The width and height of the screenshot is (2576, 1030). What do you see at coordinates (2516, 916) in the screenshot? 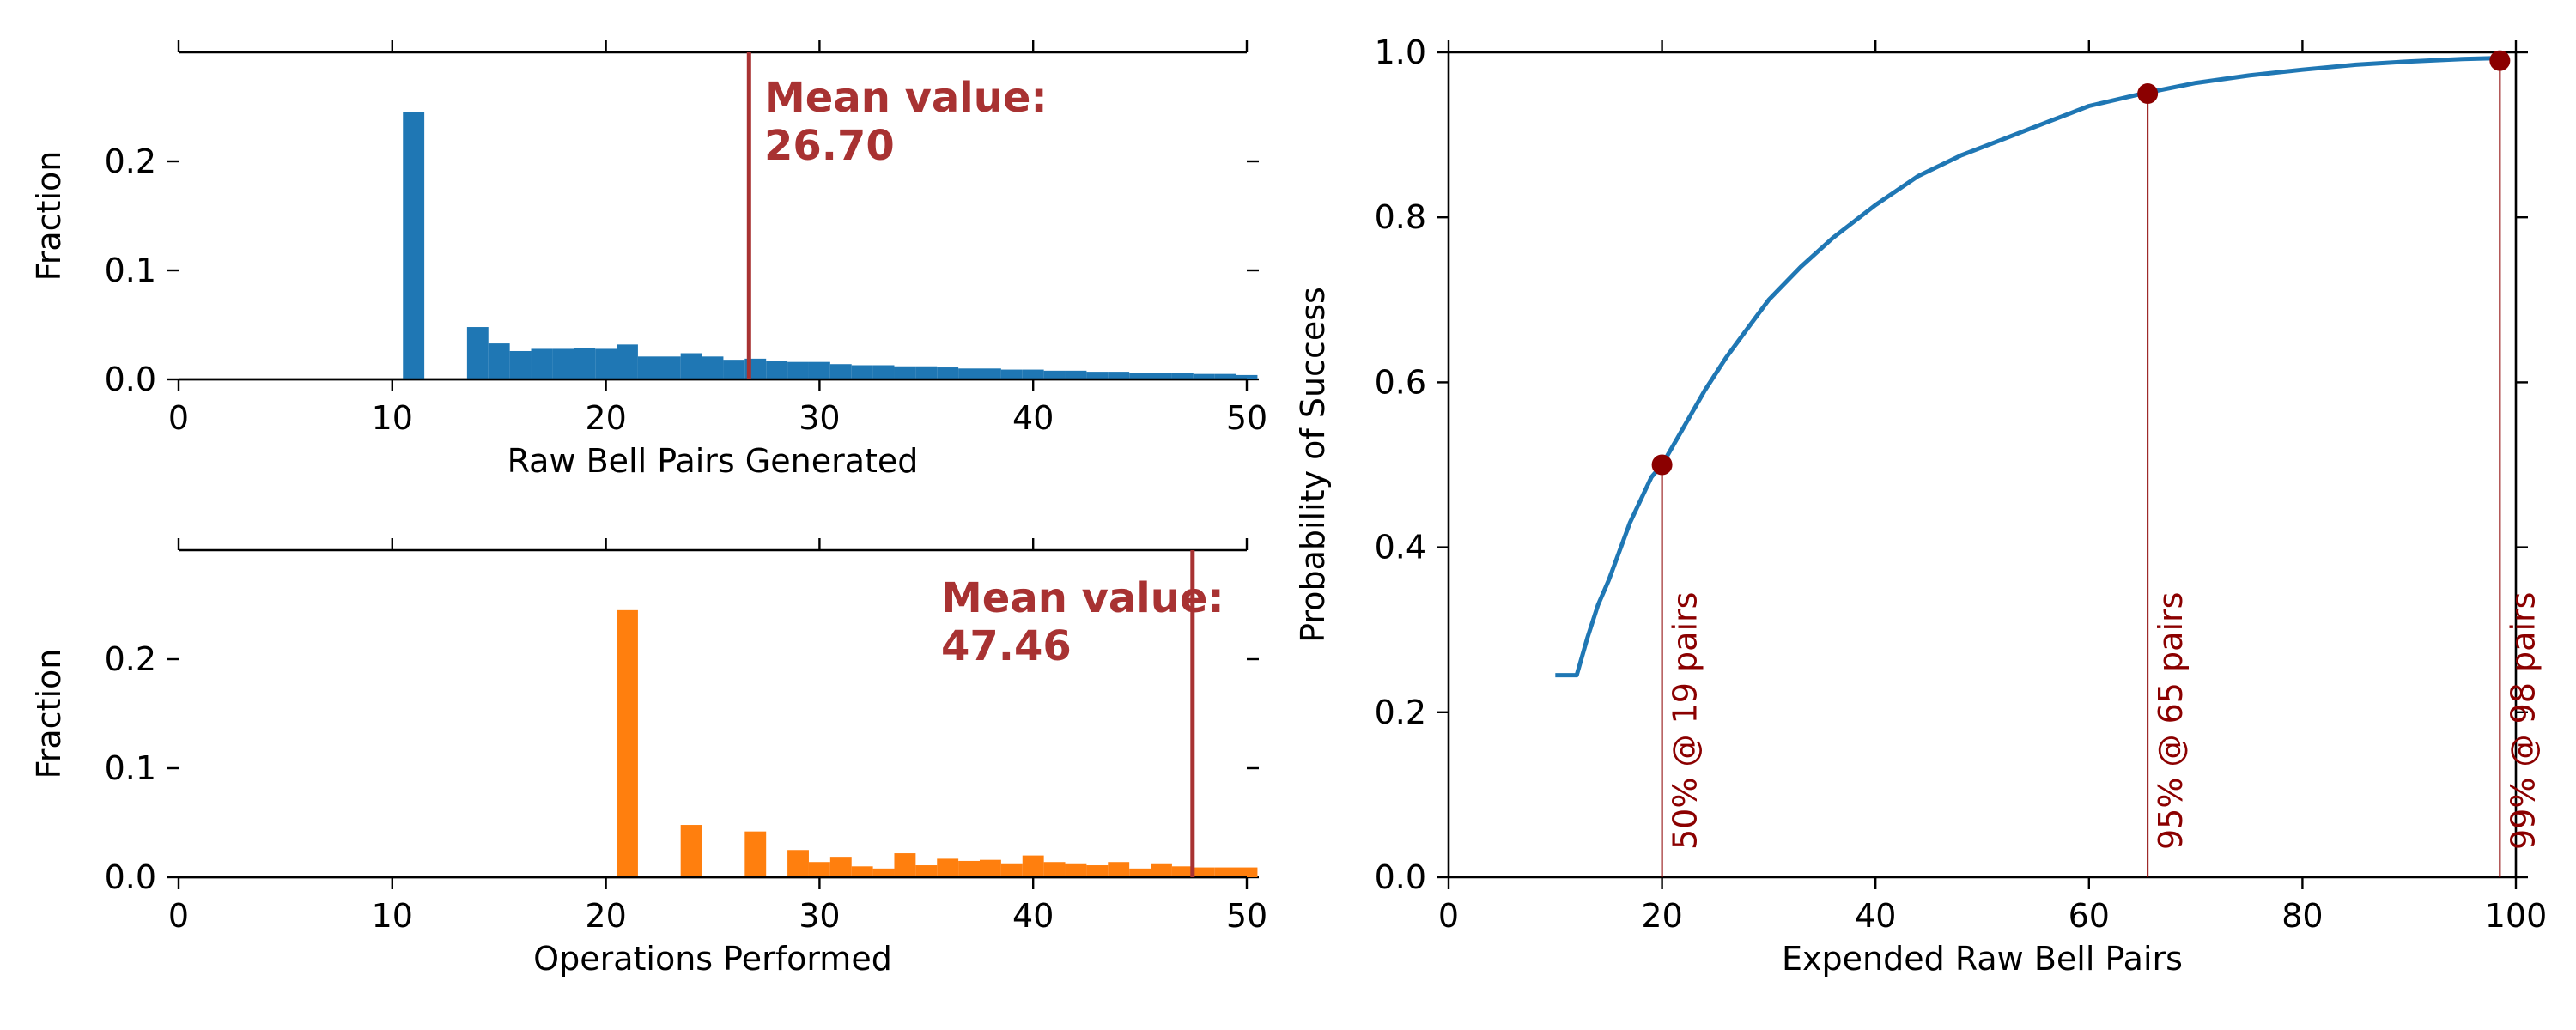
I see `x-tick-label: 100` at bounding box center [2516, 916].